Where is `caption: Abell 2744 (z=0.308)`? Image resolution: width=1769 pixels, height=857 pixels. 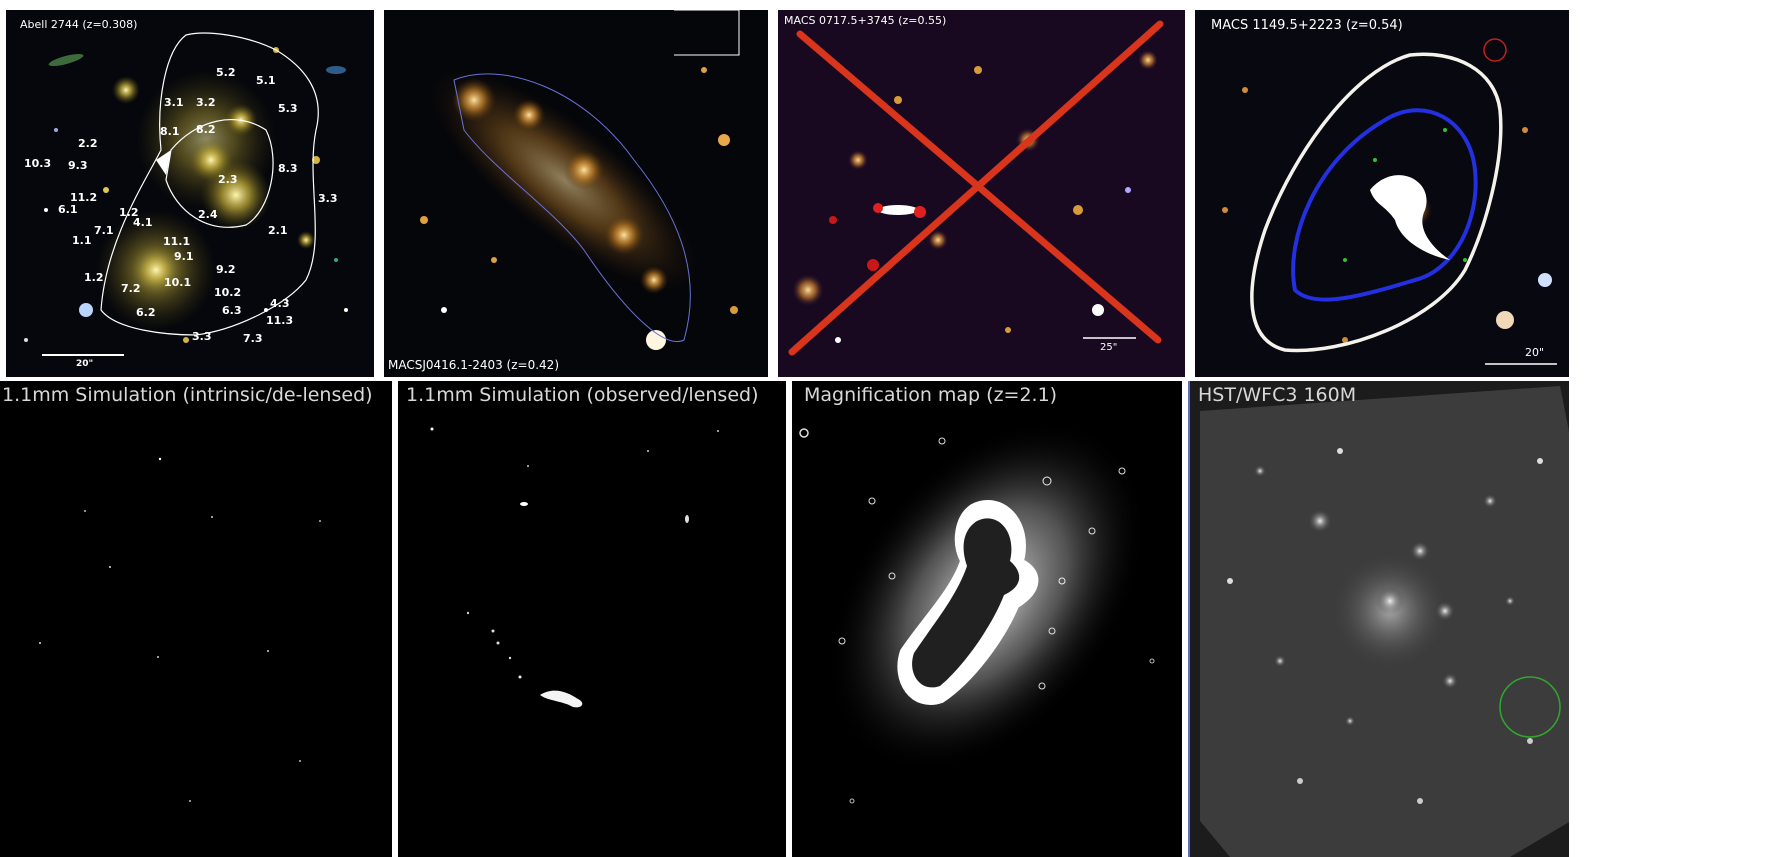 caption: Abell 2744 (z=0.308) is located at coordinates (79, 24).